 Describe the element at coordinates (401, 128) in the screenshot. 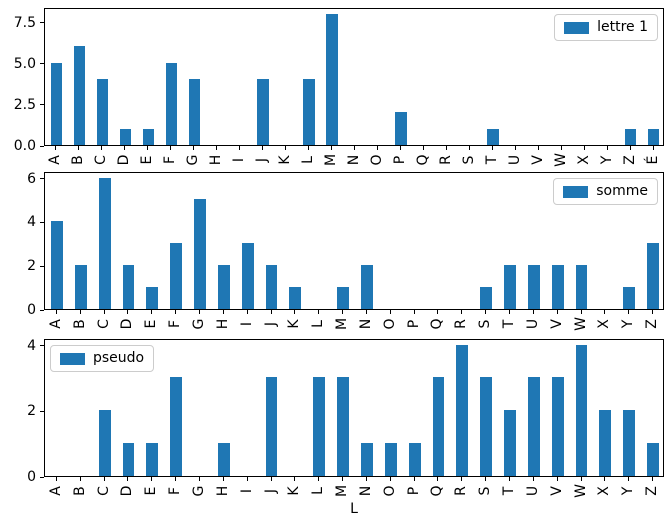

I see `bar-P` at that location.